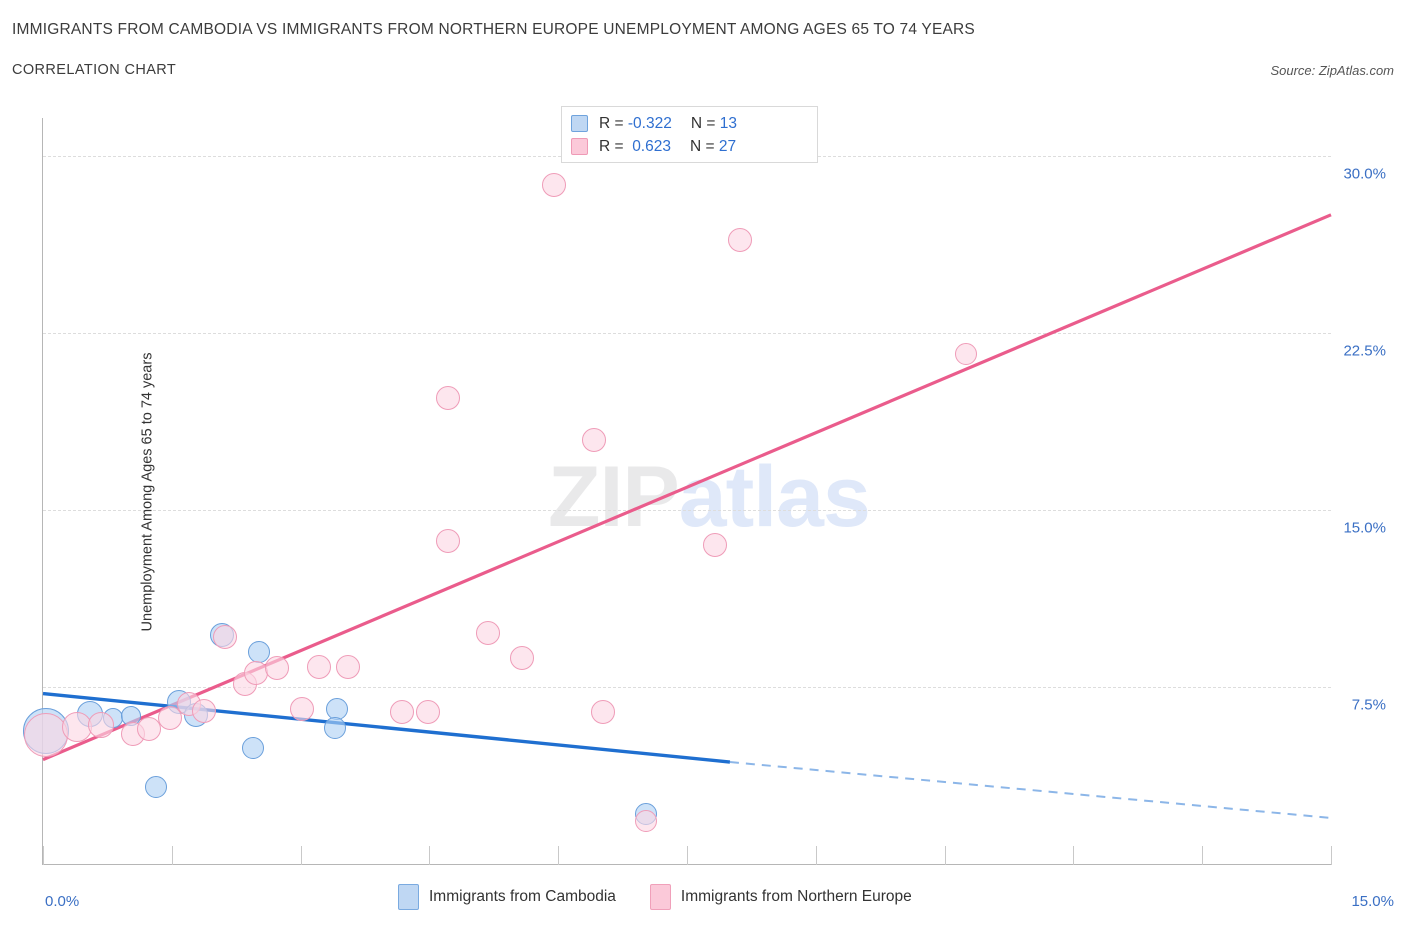  I want to click on legend-swatch-cambodia, so click(408, 897).